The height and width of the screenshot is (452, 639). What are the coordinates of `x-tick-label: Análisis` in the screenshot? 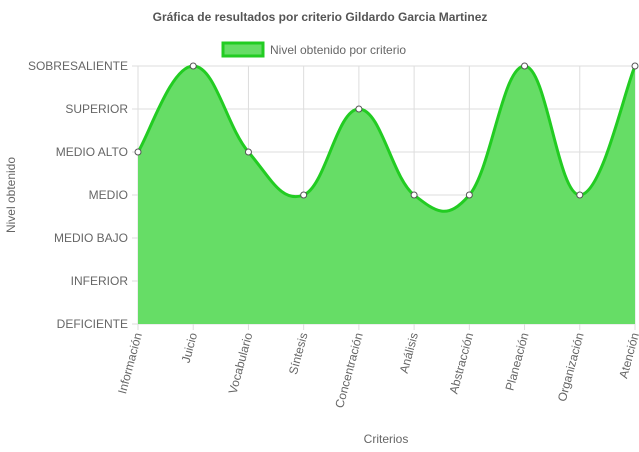 It's located at (409, 353).